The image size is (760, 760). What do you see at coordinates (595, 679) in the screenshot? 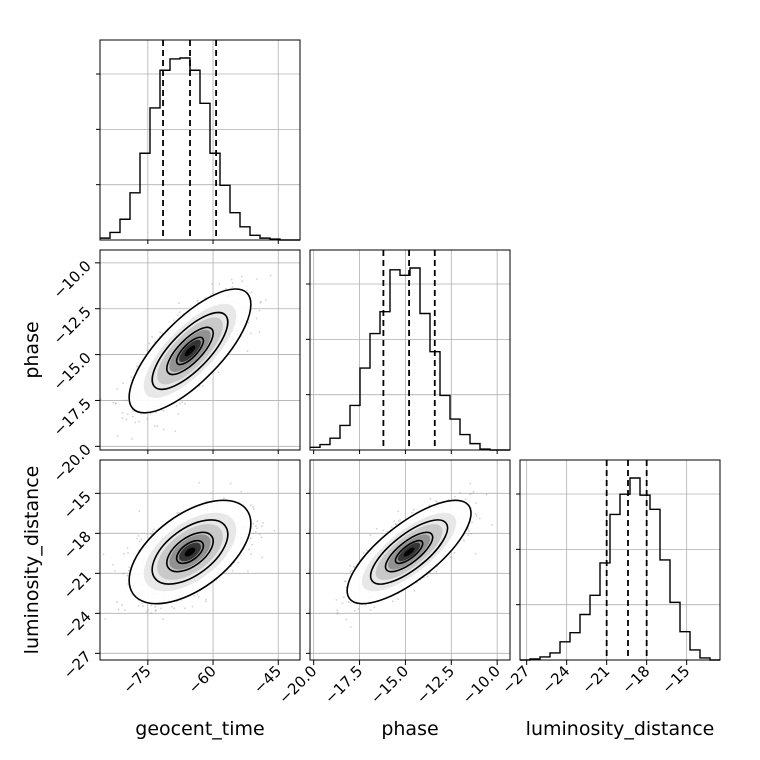
I see `x-tick-label: −21` at bounding box center [595, 679].